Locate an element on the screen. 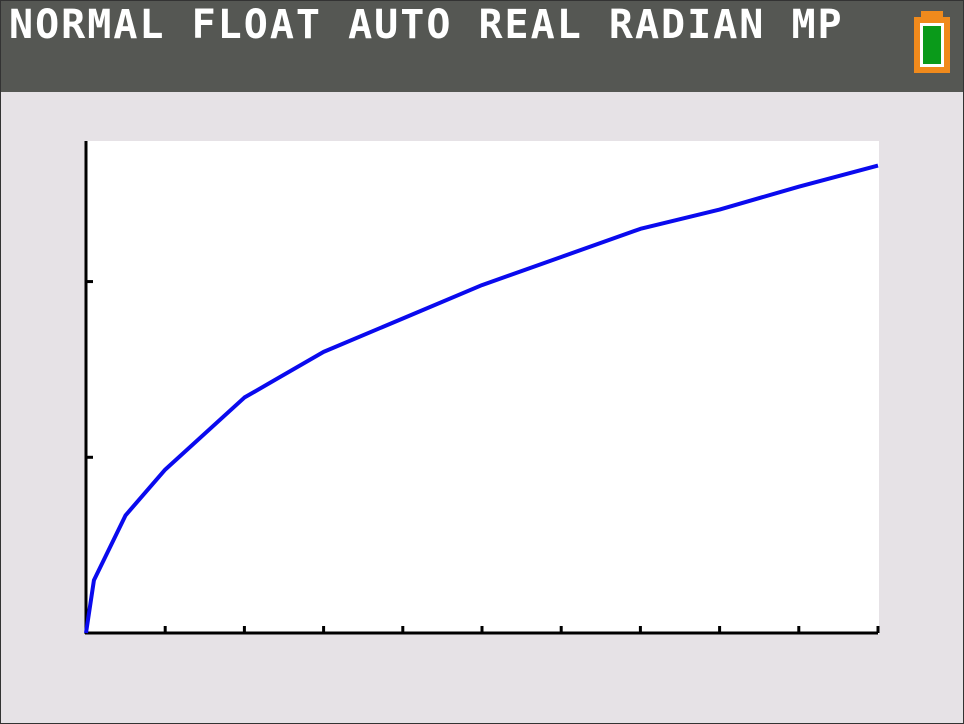 This screenshot has height=724, width=964. status-bar: NORMAL FLOAT AUTO REAL RADIAN MP is located at coordinates (482, 46).